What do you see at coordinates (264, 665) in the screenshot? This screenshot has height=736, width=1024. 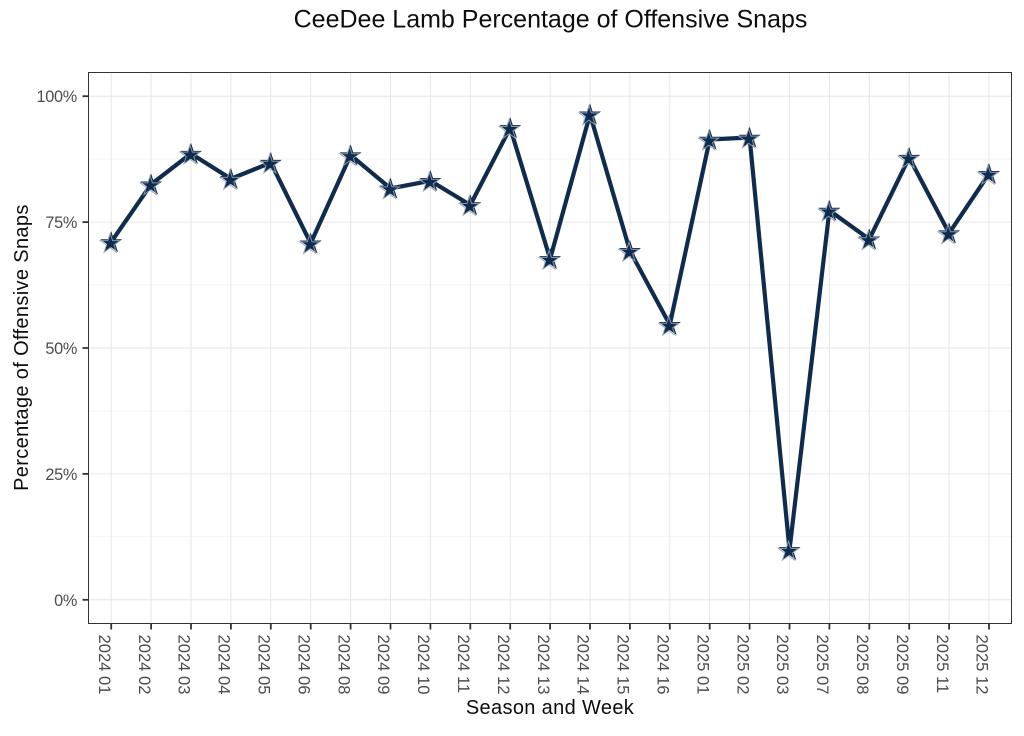 I see `svg-text: 2024 05` at bounding box center [264, 665].